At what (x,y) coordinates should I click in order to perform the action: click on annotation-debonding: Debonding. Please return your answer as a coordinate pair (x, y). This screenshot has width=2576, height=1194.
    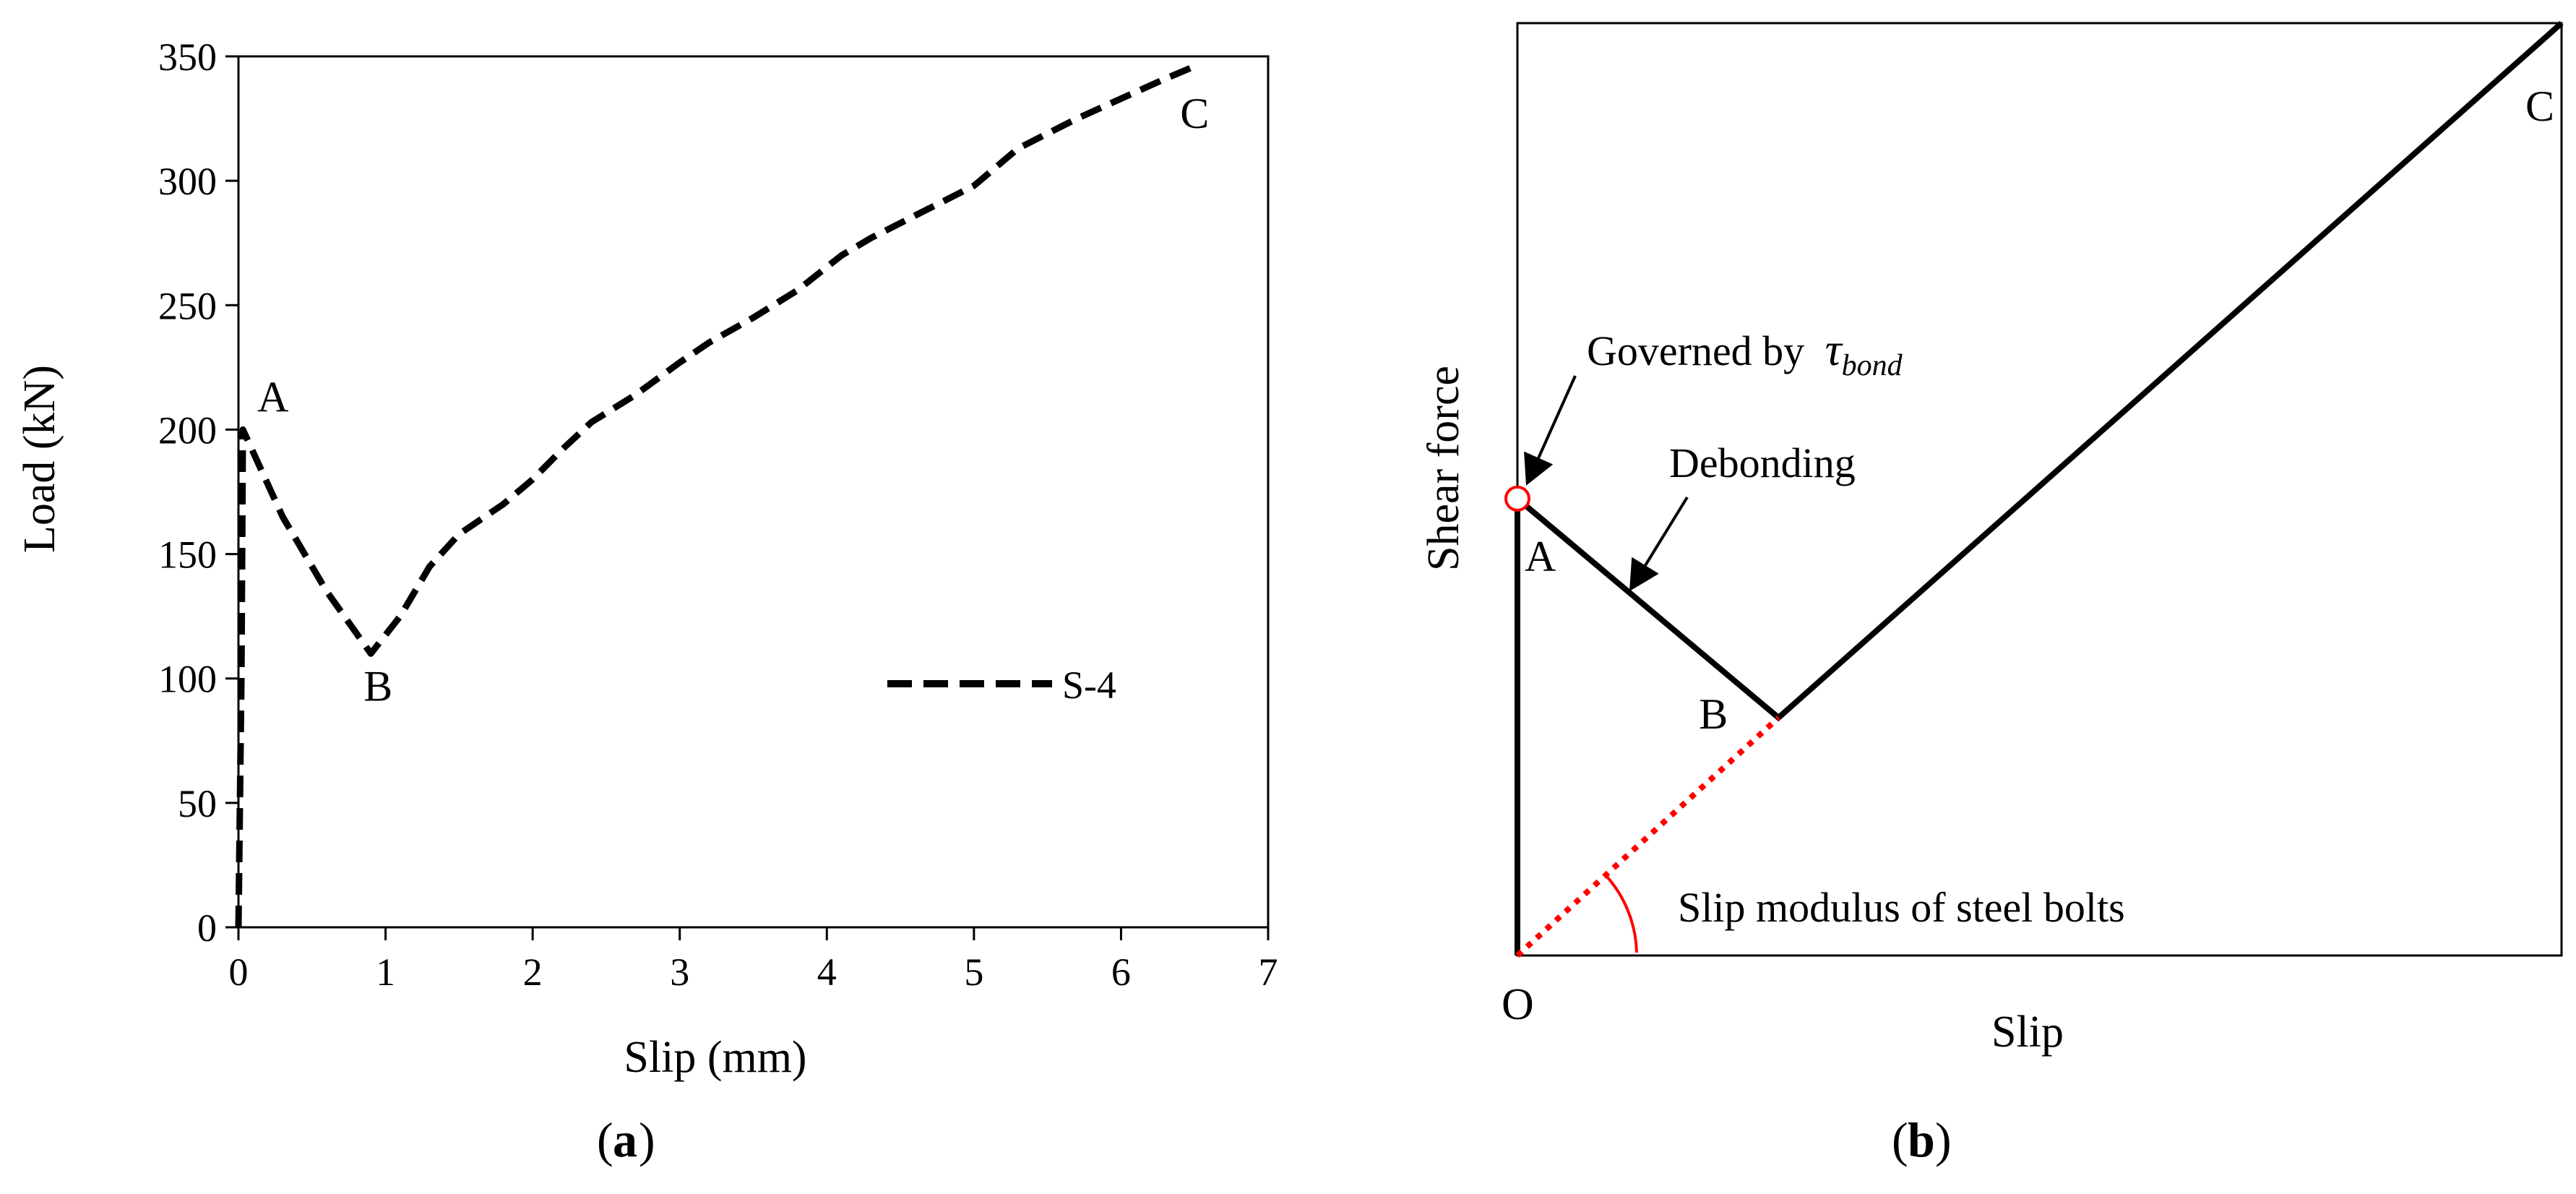
    Looking at the image, I should click on (1762, 462).